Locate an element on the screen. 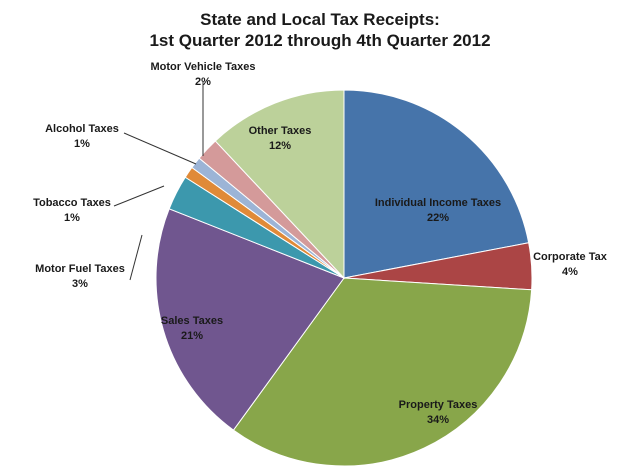 The image size is (640, 470). leader-line-alcohol-taxes is located at coordinates (160, 148).